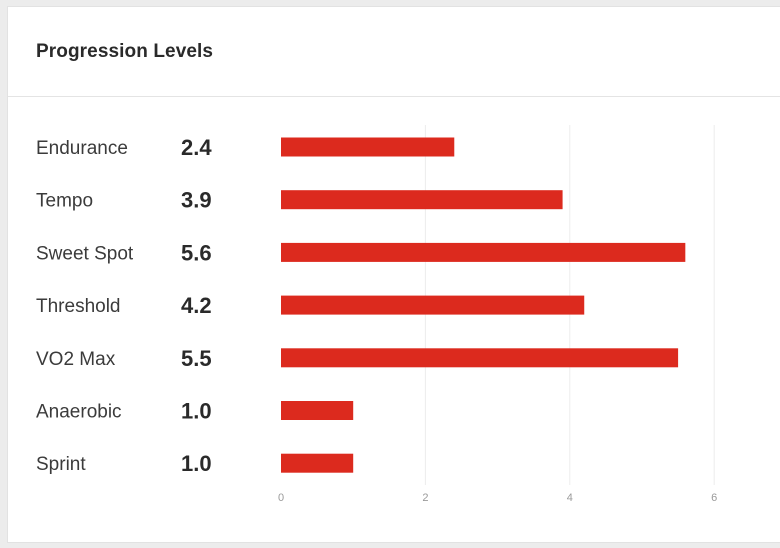 Image resolution: width=780 pixels, height=548 pixels. I want to click on bar-endurance, so click(368, 147).